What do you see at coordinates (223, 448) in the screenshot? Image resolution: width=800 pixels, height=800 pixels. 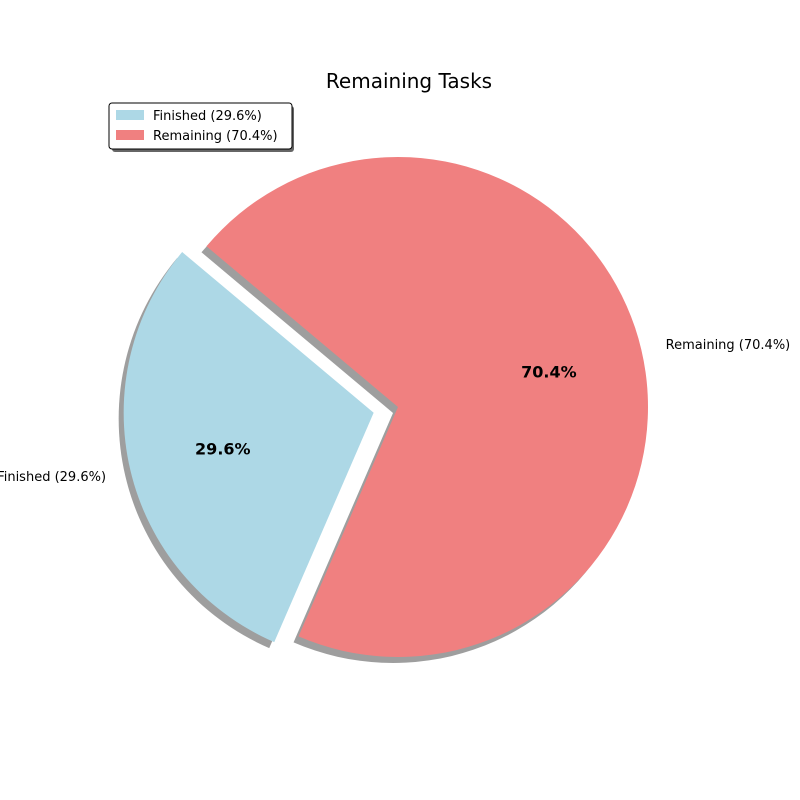 I see `pct-label-finished: 29.6%` at bounding box center [223, 448].